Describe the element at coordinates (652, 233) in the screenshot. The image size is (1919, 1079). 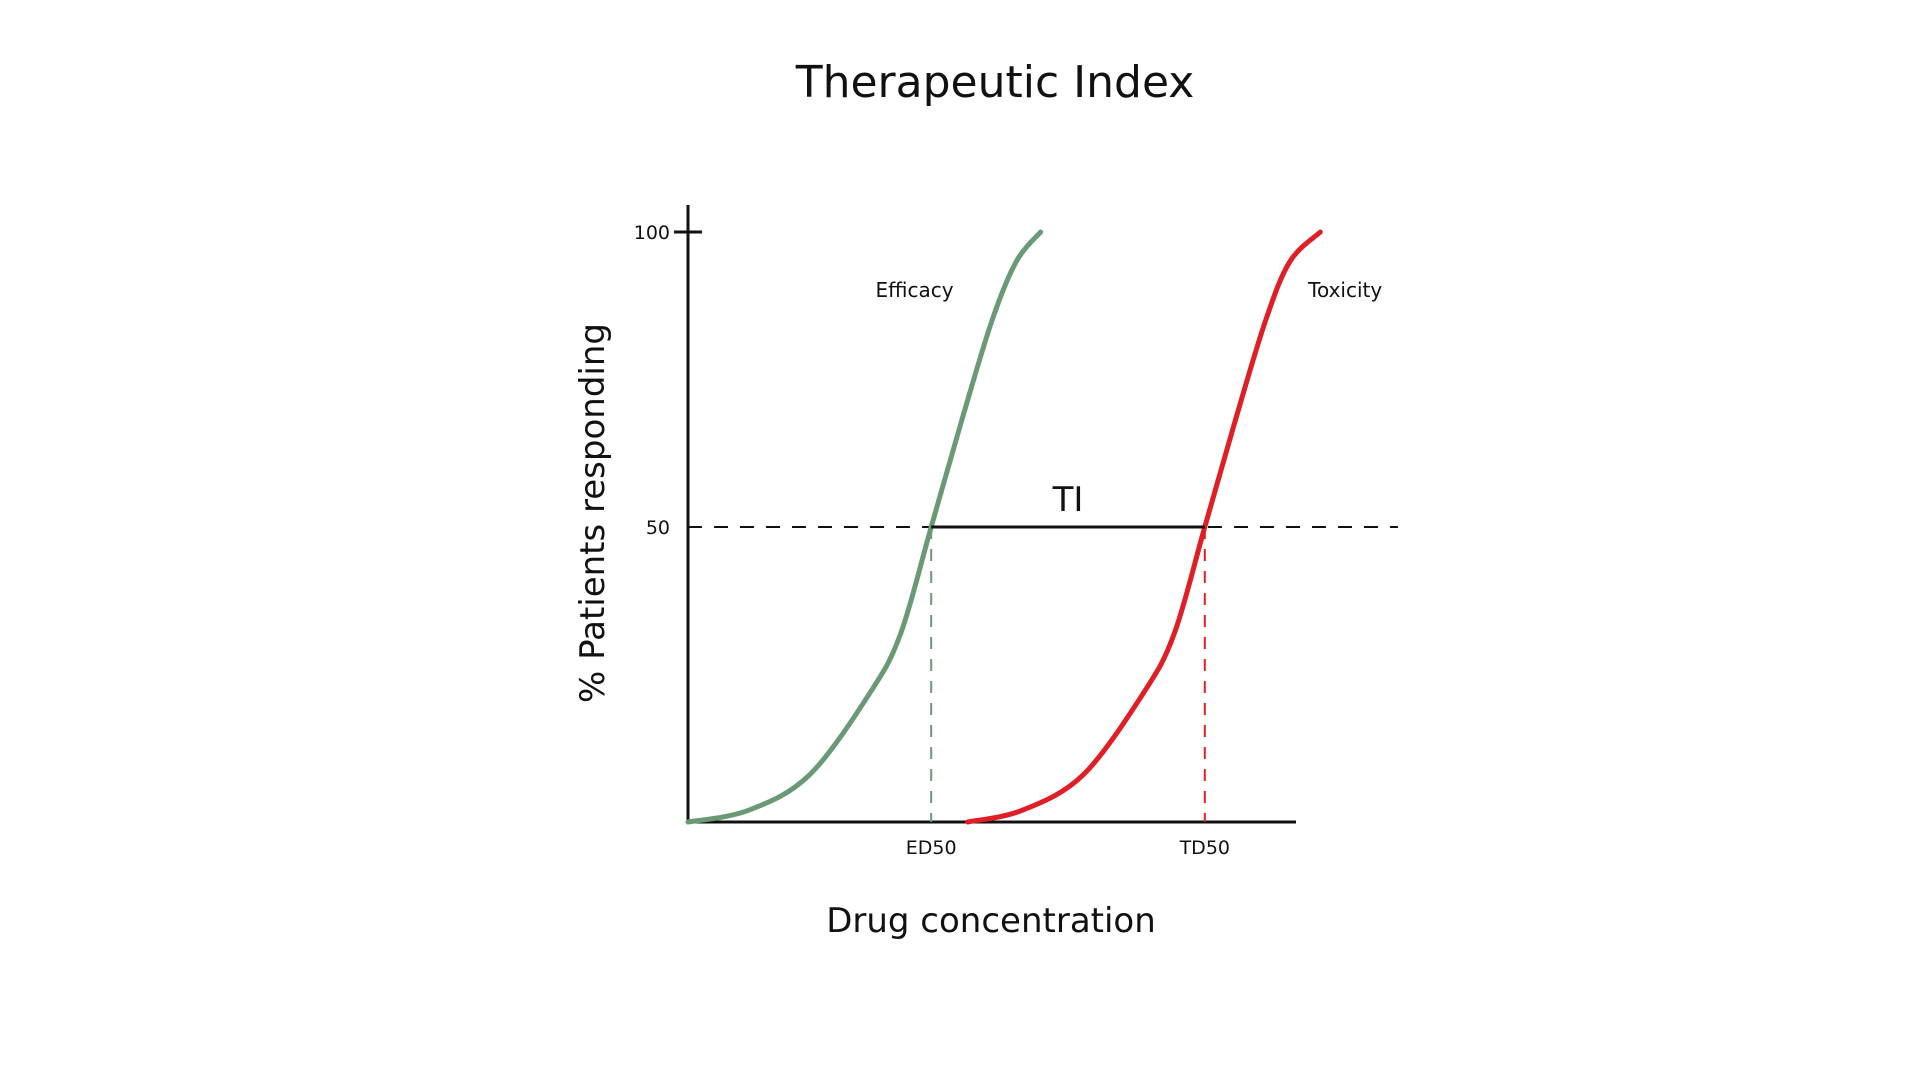
I see `y-tick-label-100: 100` at that location.